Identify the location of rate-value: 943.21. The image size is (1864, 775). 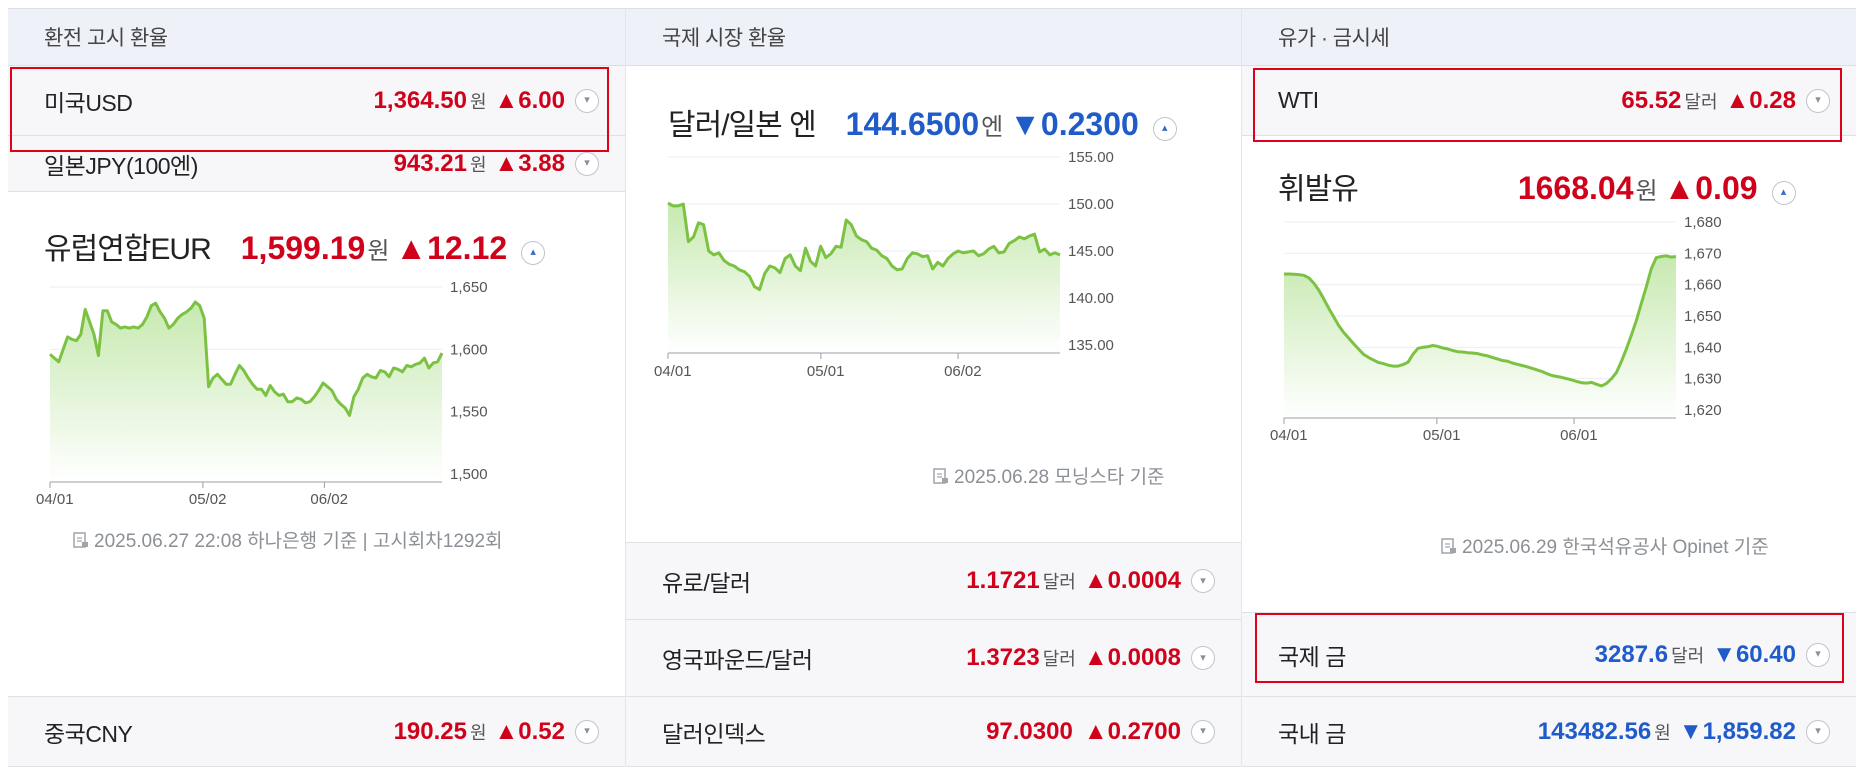
(430, 163).